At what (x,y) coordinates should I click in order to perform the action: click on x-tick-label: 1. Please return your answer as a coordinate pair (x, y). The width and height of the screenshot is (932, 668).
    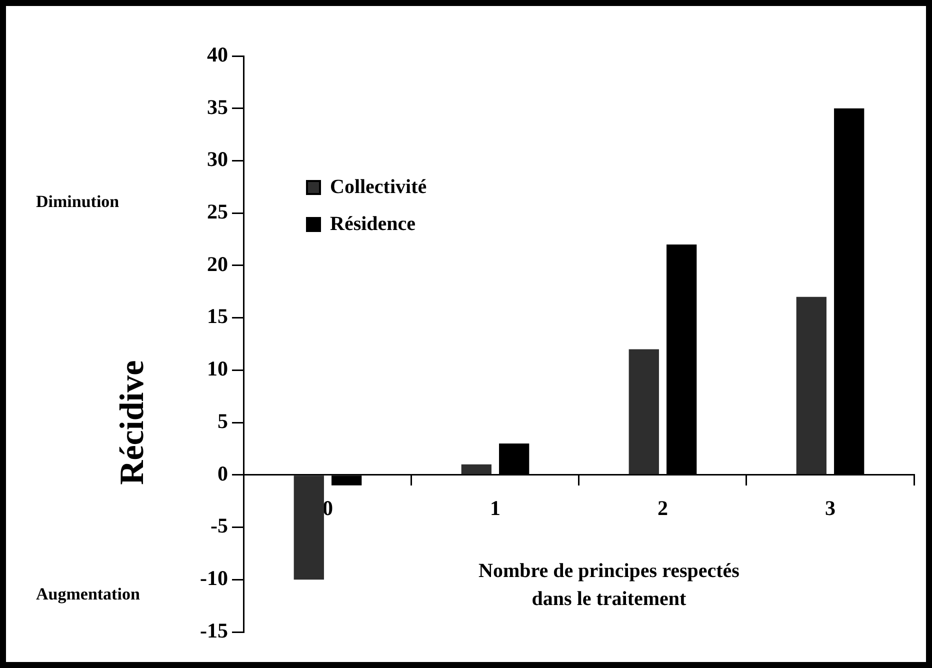
    Looking at the image, I should click on (495, 508).